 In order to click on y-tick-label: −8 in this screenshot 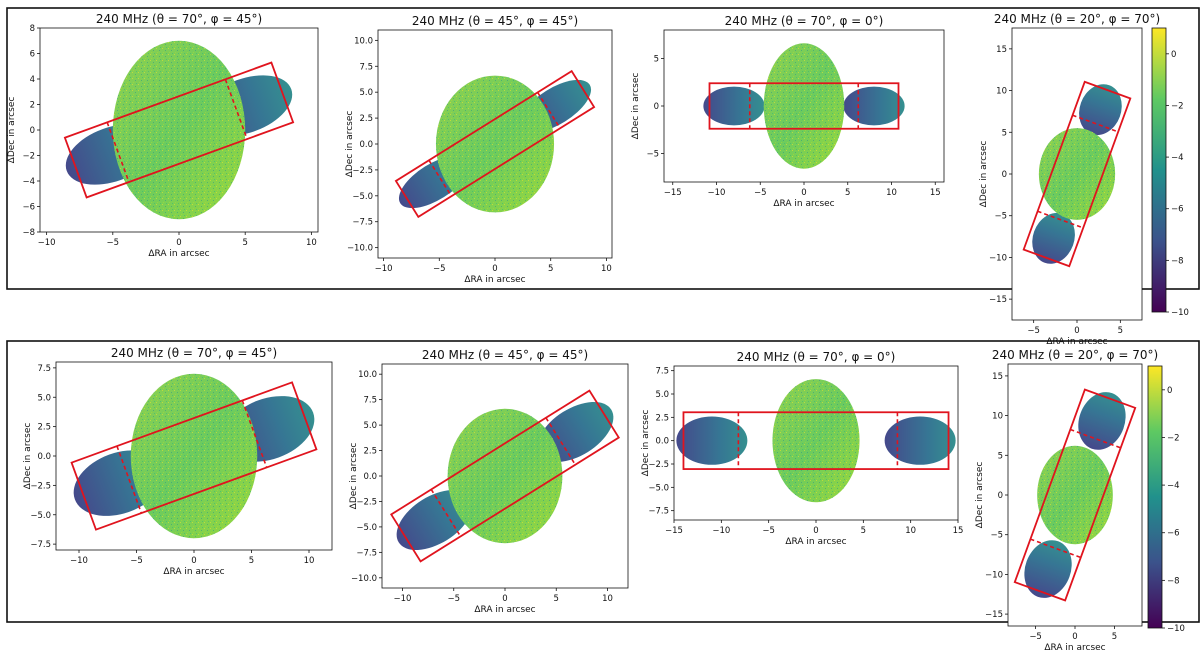, I will do `click(28, 233)`.